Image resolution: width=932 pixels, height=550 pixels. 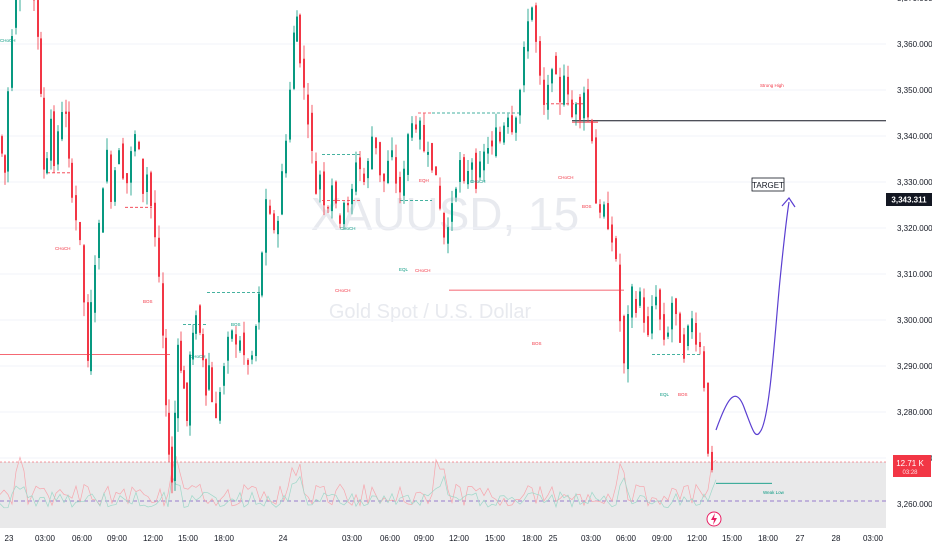 I want to click on target-box: TARGET, so click(x=768, y=184).